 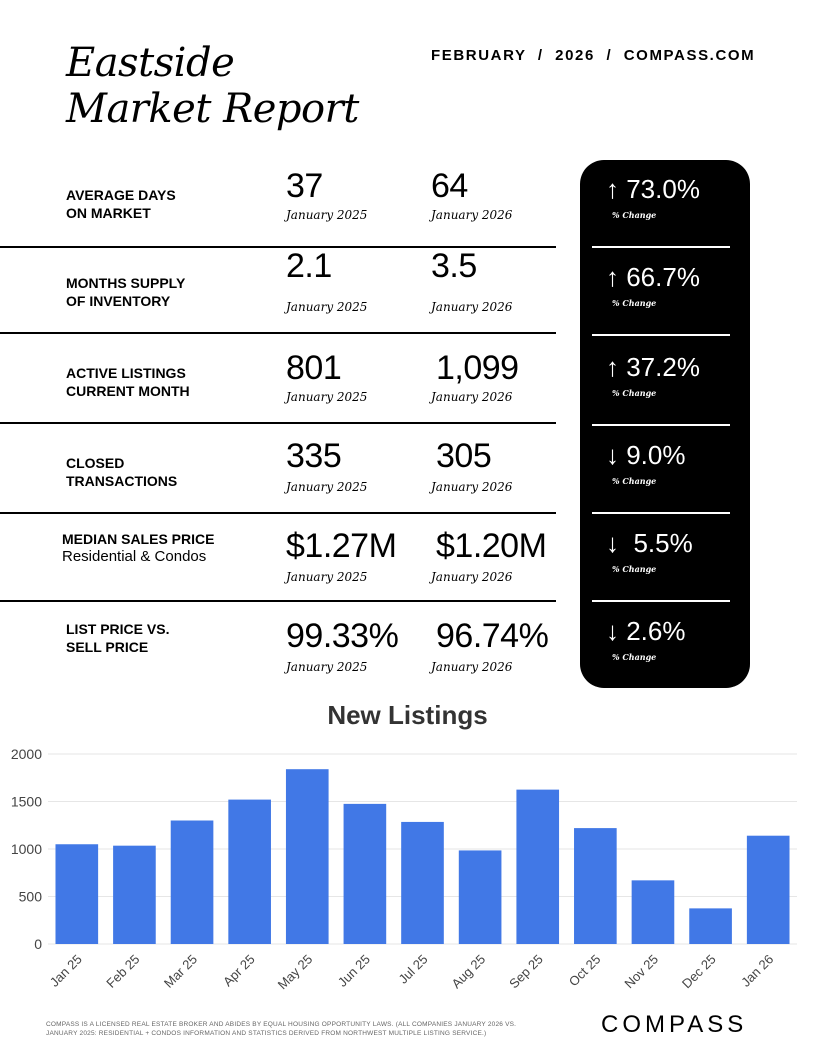 What do you see at coordinates (653, 189) in the screenshot?
I see `change-value: ↑ 73.0%` at bounding box center [653, 189].